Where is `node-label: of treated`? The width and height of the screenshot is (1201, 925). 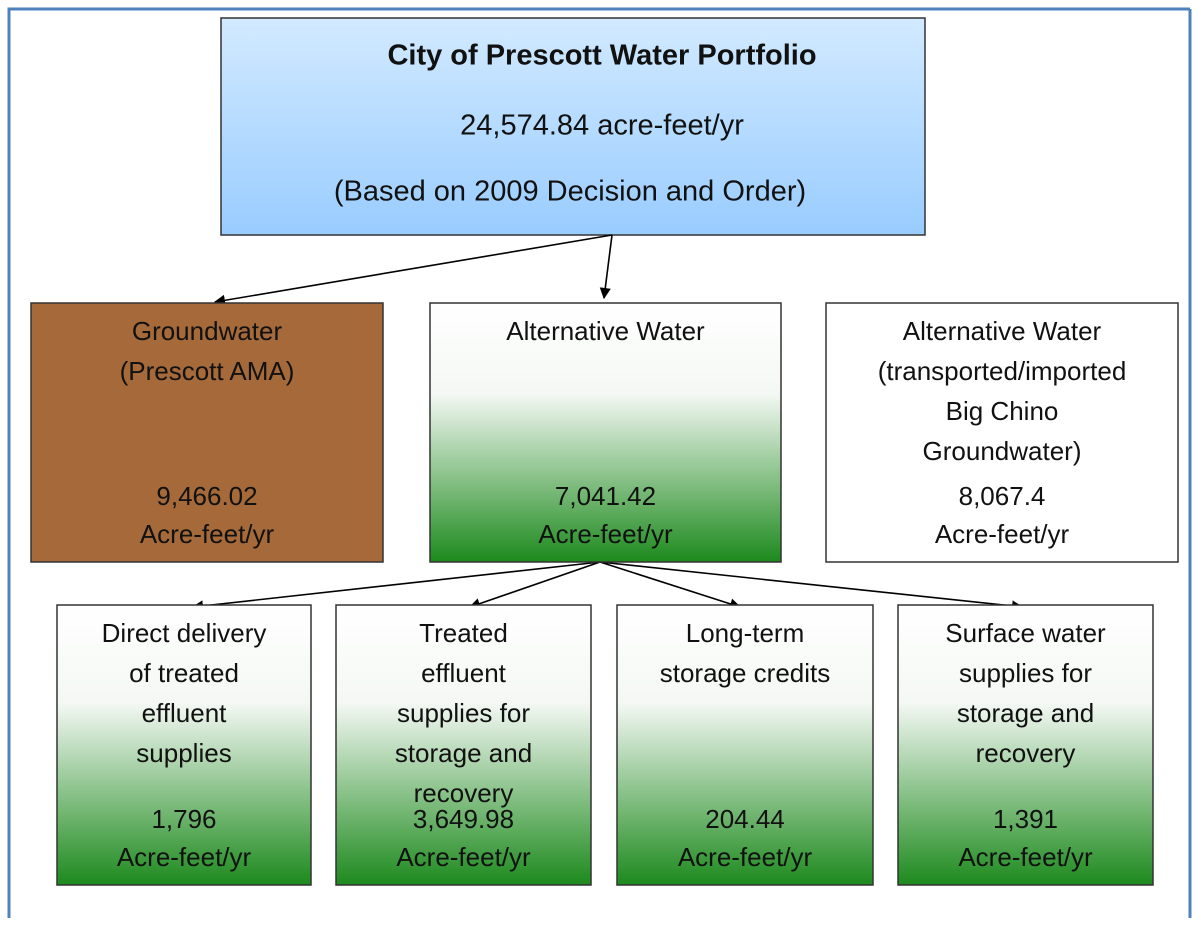 node-label: of treated is located at coordinates (184, 673).